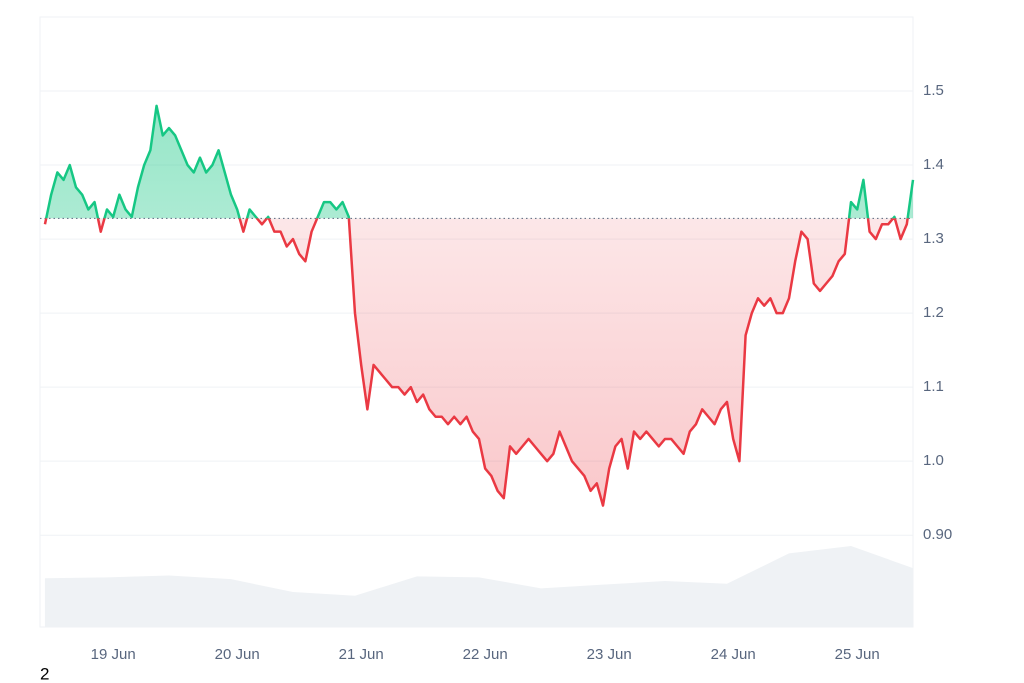  I want to click on x-tick-label: 23 Jun, so click(609, 654).